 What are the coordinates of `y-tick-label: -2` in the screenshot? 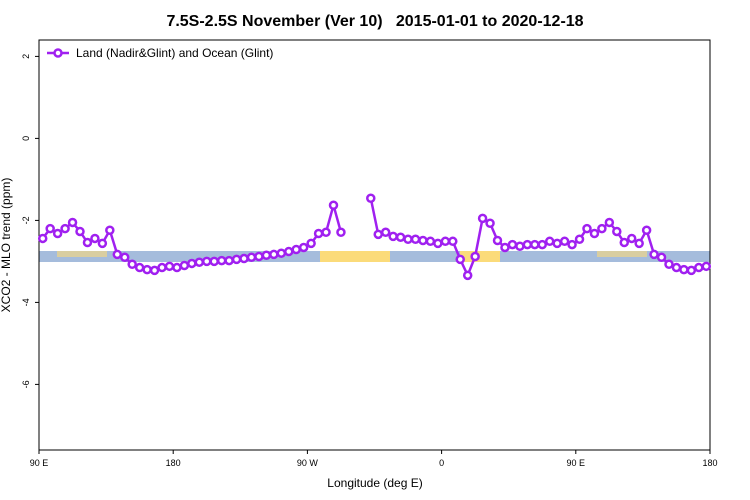 It's located at (26, 220).